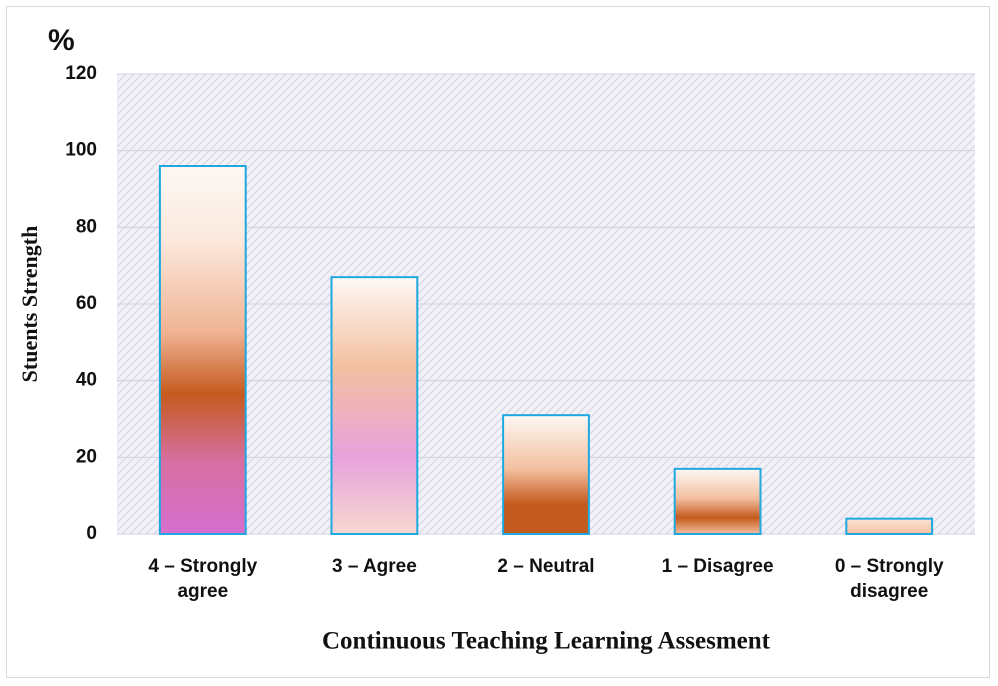  Describe the element at coordinates (717, 566) in the screenshot. I see `x-tick-label: 1 – Disagree` at that location.